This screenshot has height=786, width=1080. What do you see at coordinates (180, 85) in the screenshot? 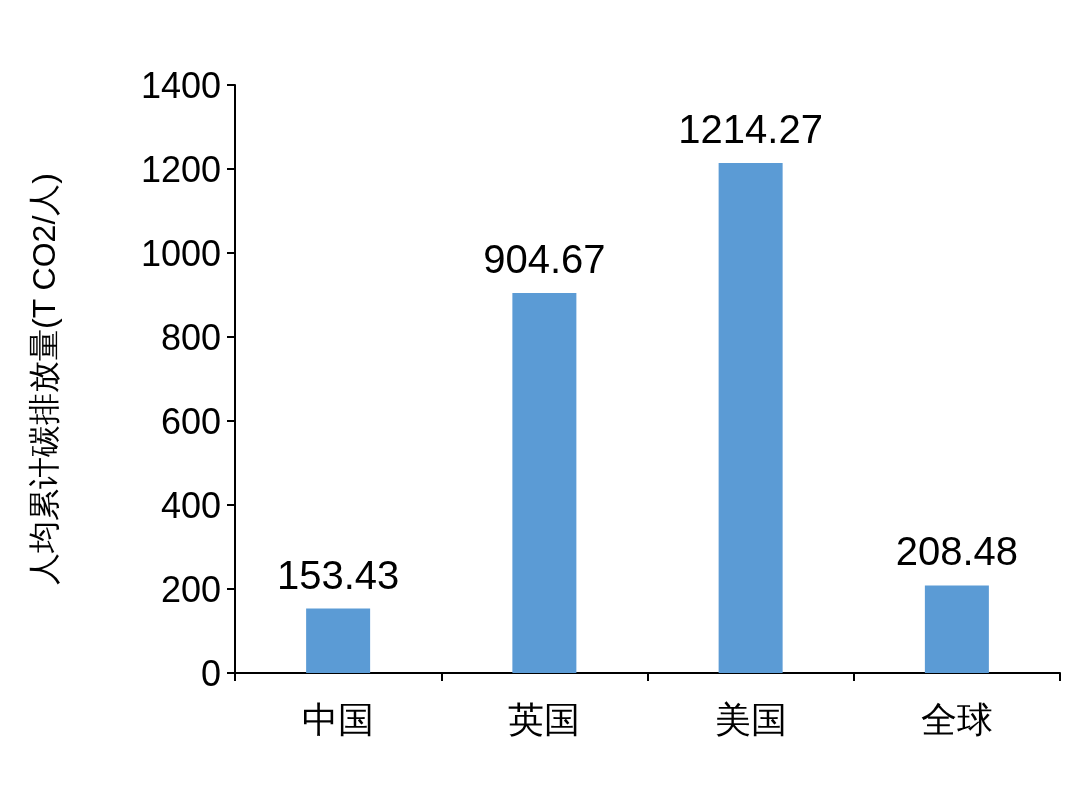
I see `y-tick-label: 1400` at bounding box center [180, 85].